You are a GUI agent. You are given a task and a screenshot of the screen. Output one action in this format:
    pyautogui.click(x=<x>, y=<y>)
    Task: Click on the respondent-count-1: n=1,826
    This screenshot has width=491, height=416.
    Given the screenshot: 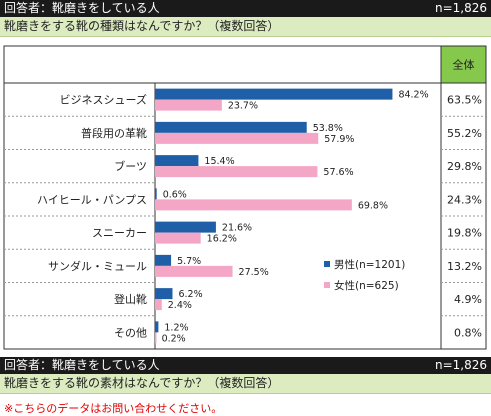 What is the action you would take?
    pyautogui.click(x=460, y=8)
    